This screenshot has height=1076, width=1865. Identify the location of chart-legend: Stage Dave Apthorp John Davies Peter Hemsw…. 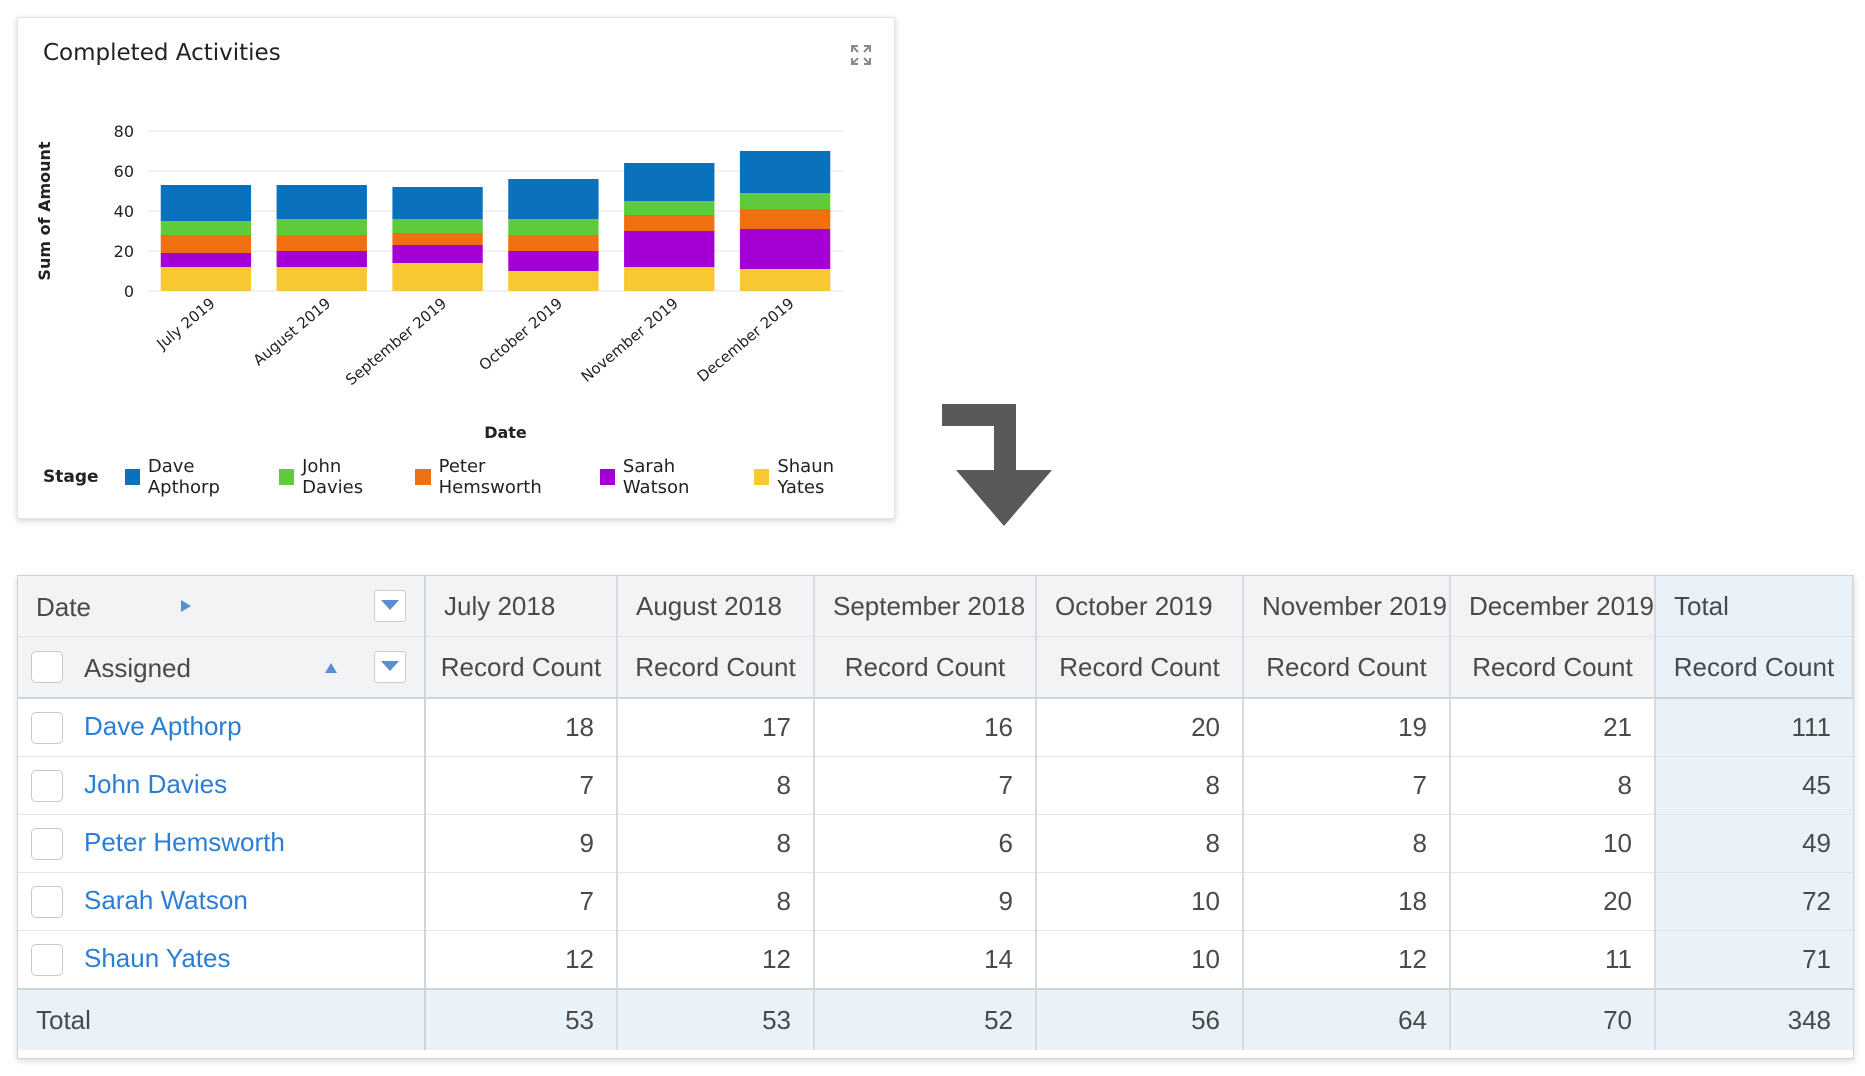
(468, 477).